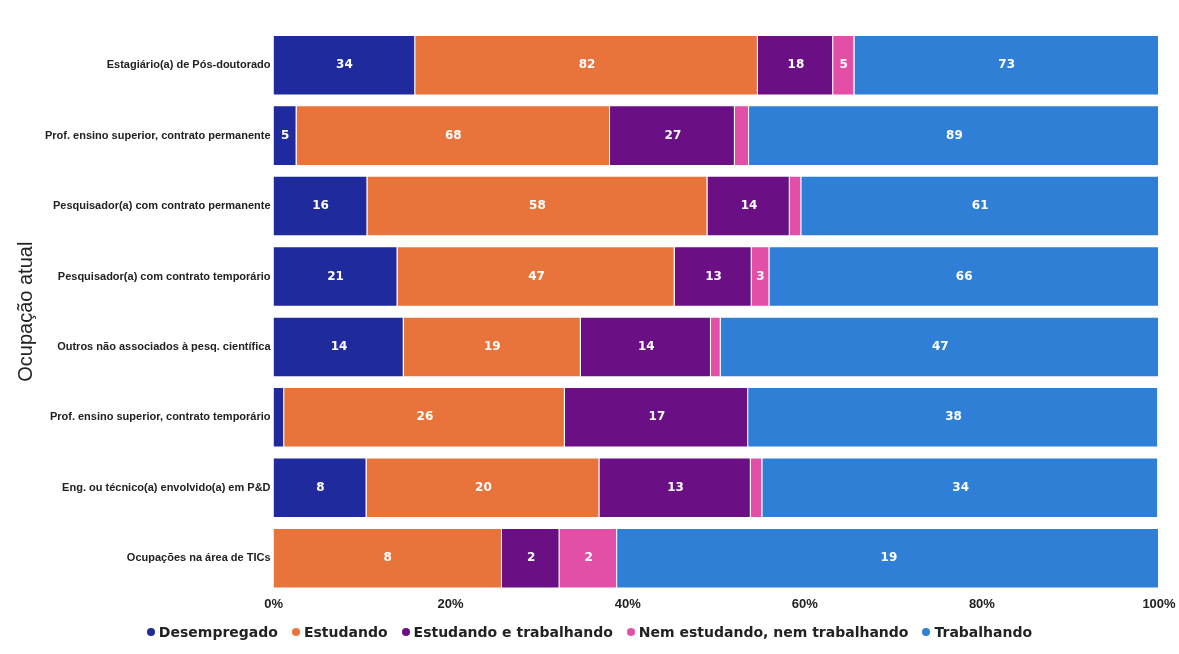 This screenshot has width=1179, height=654. Describe the element at coordinates (453, 134) in the screenshot. I see `annotation: 68` at that location.